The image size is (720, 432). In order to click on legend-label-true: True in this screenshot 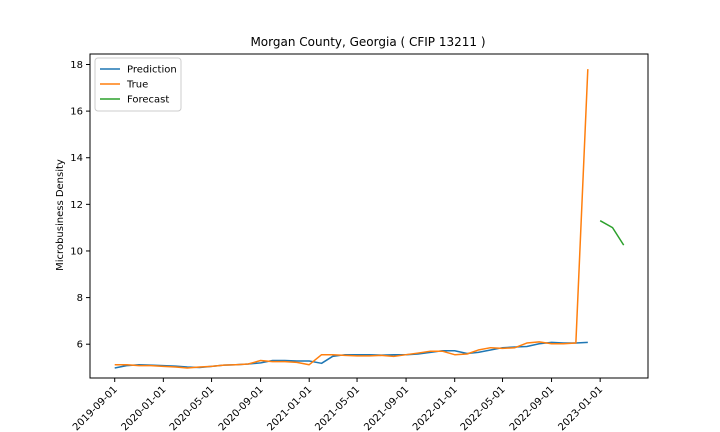, I will do `click(137, 85)`.